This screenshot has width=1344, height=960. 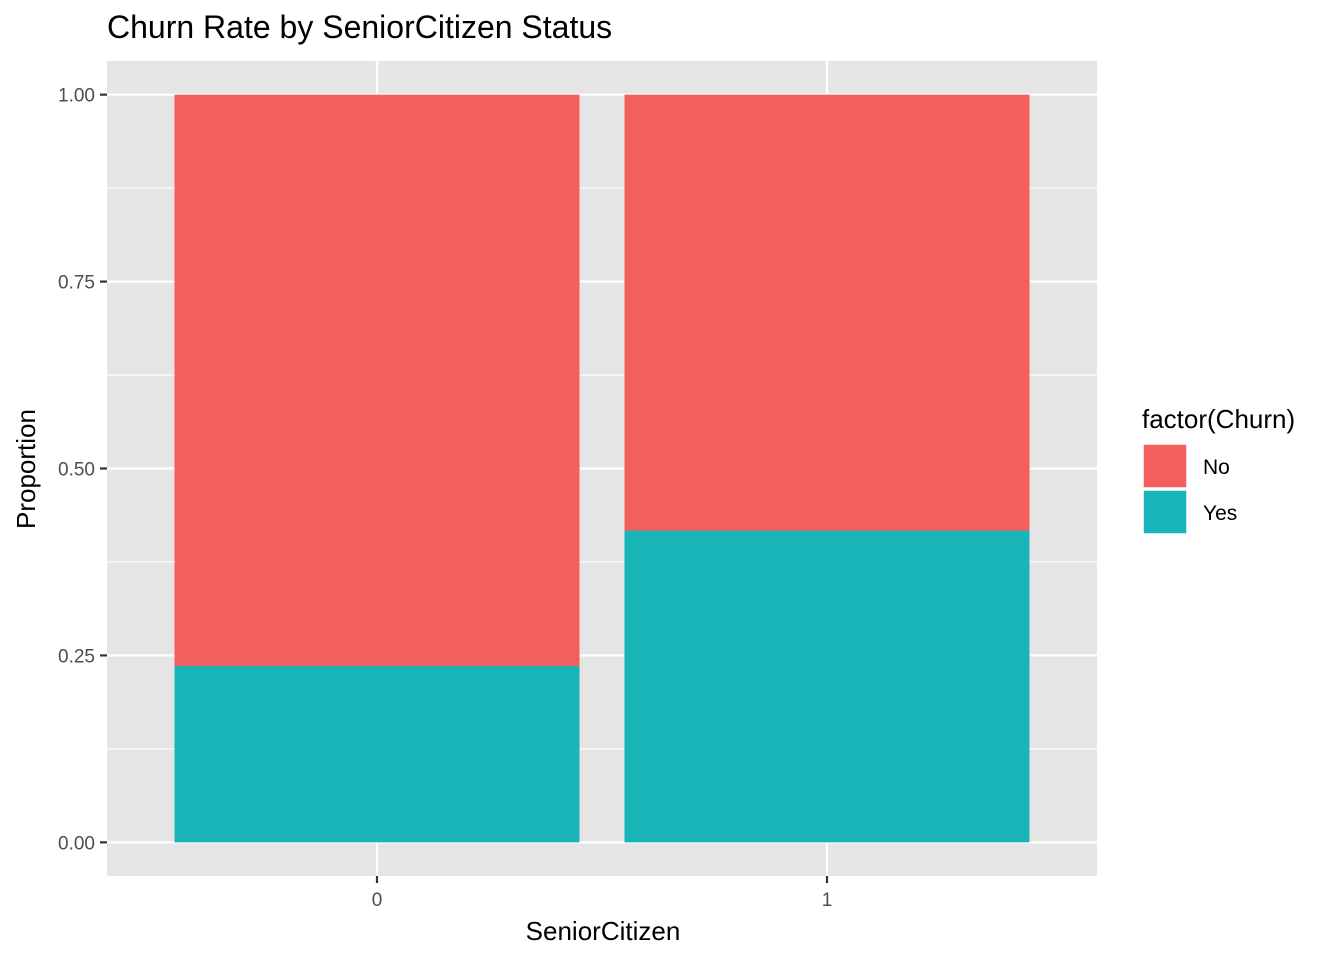 I want to click on x-tick-label: 0, so click(x=377, y=900).